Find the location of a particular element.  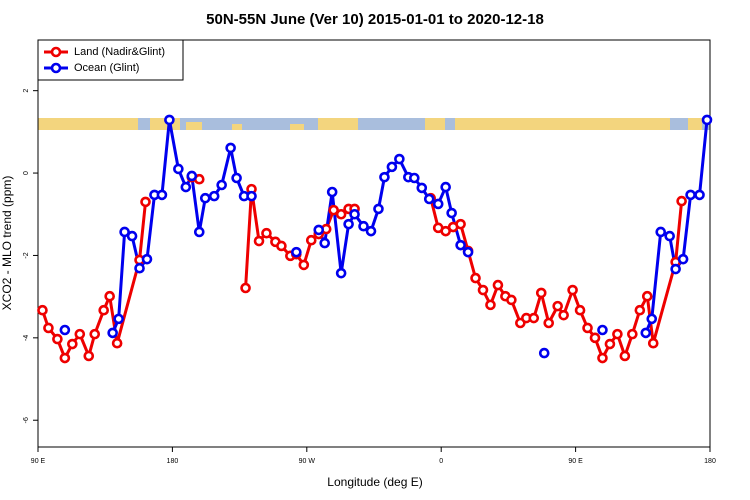

y-tick-label: -4 is located at coordinates (26, 338).